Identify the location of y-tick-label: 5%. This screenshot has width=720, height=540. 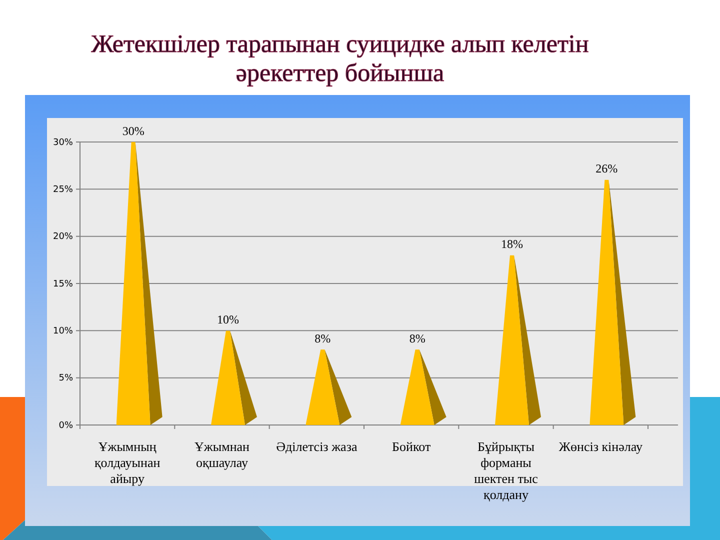
(66, 379).